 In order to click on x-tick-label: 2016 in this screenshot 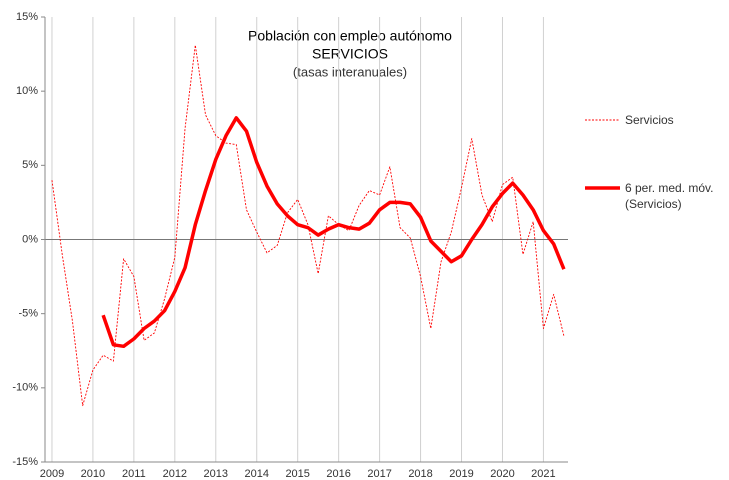, I will do `click(338, 474)`.